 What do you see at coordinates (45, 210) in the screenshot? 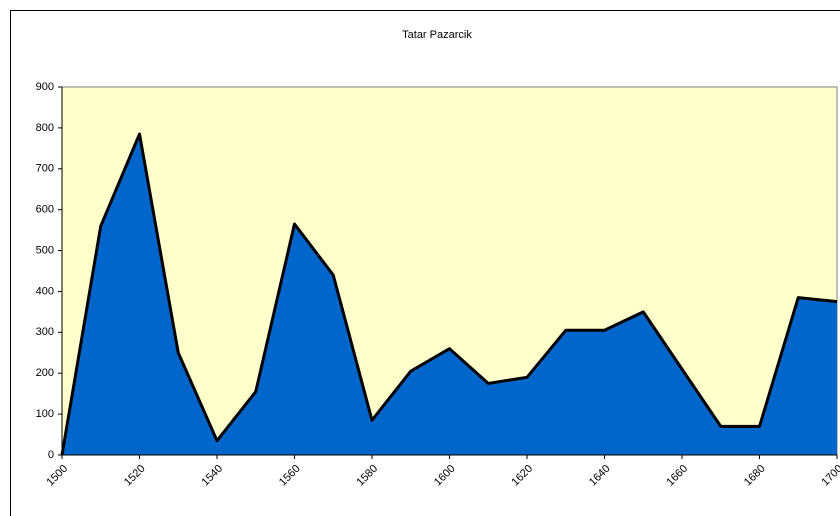
I see `y-tick-label: 600` at bounding box center [45, 210].